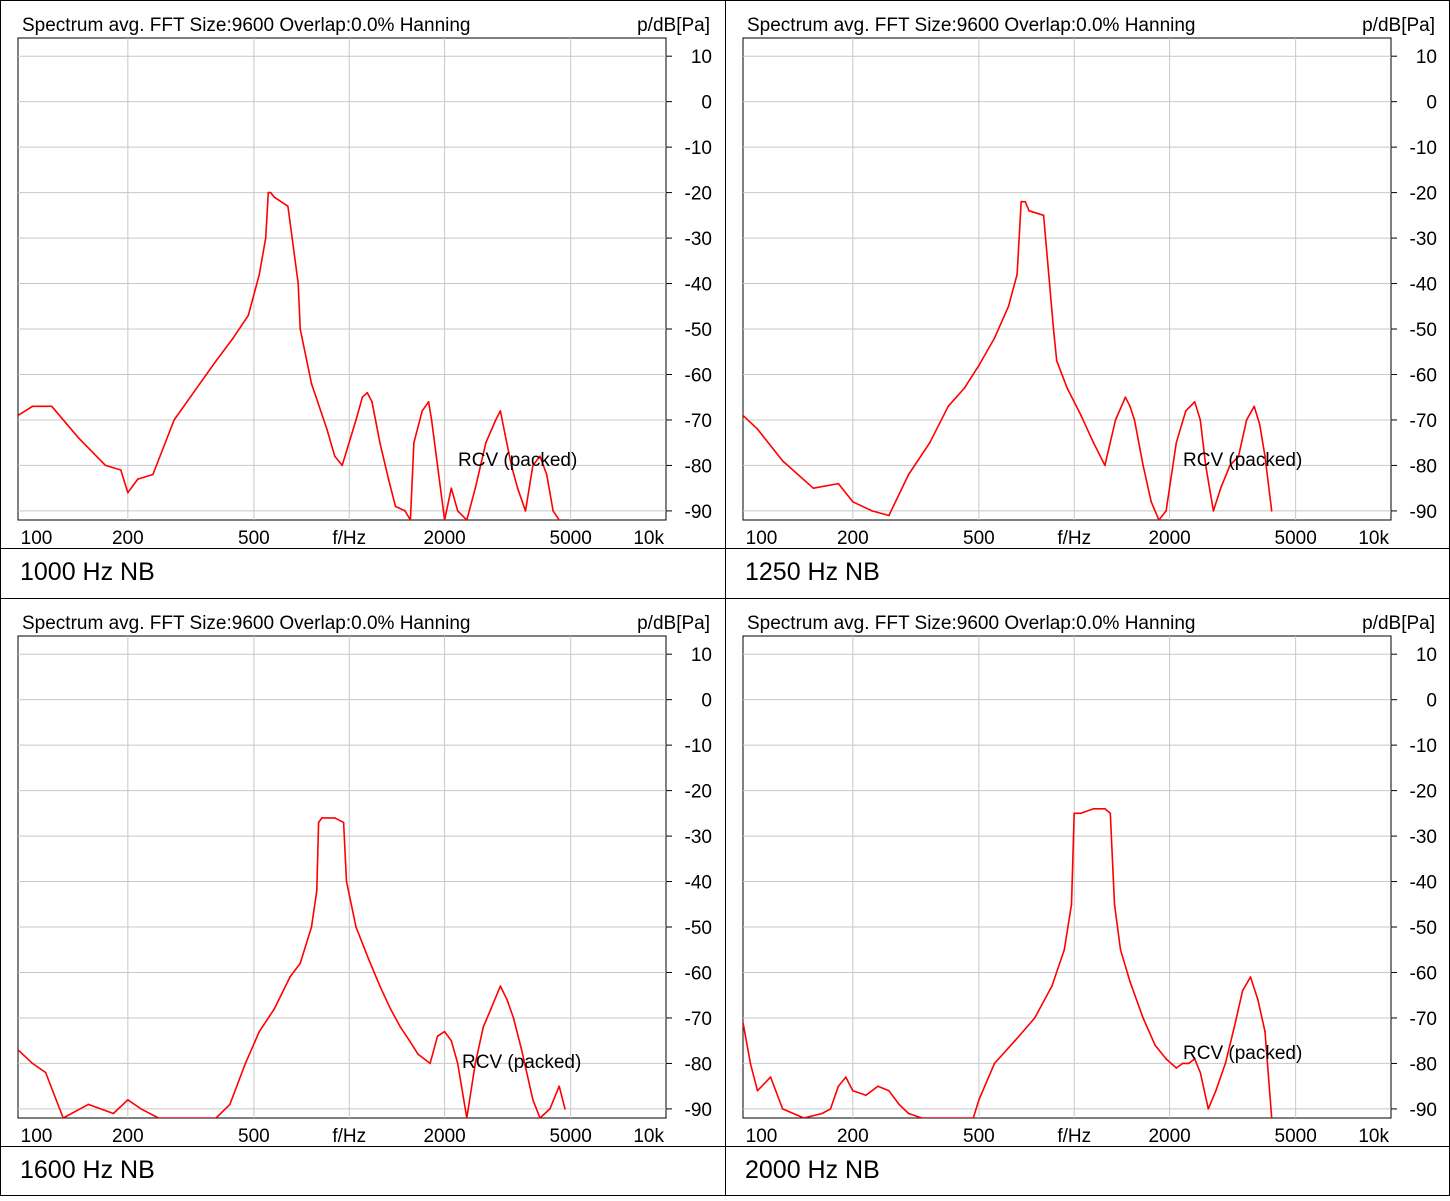 The width and height of the screenshot is (1450, 1201). What do you see at coordinates (673, 623) in the screenshot?
I see `y-unit-label: p/dB[Pa]` at bounding box center [673, 623].